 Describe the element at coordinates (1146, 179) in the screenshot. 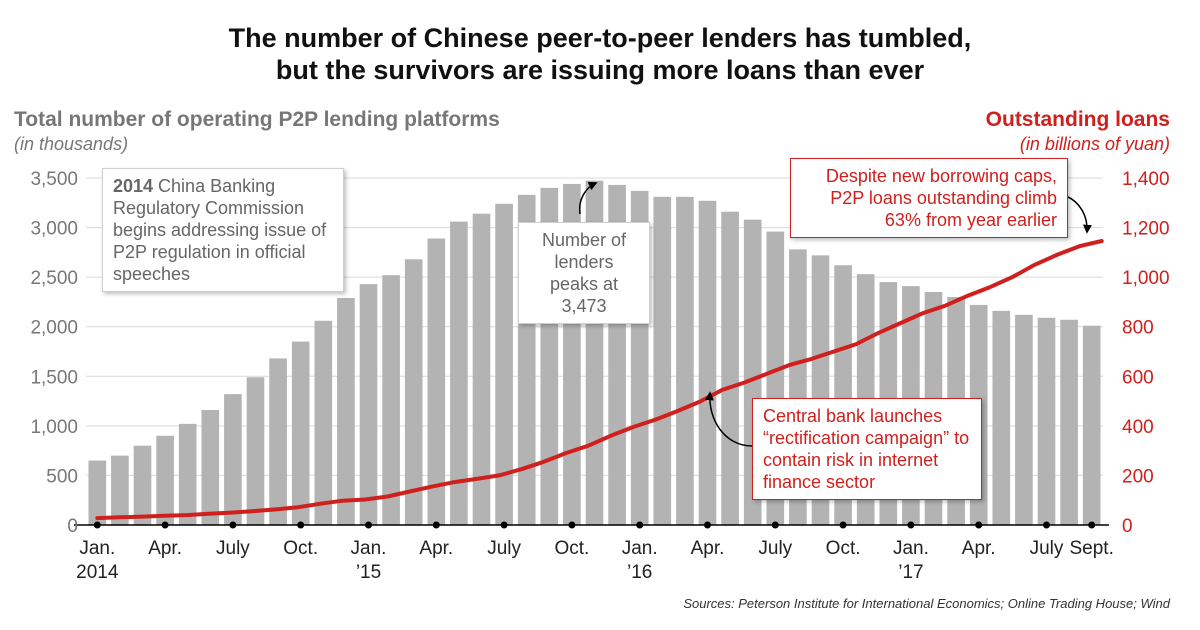

I see `right-tick-label: 1,400` at that location.